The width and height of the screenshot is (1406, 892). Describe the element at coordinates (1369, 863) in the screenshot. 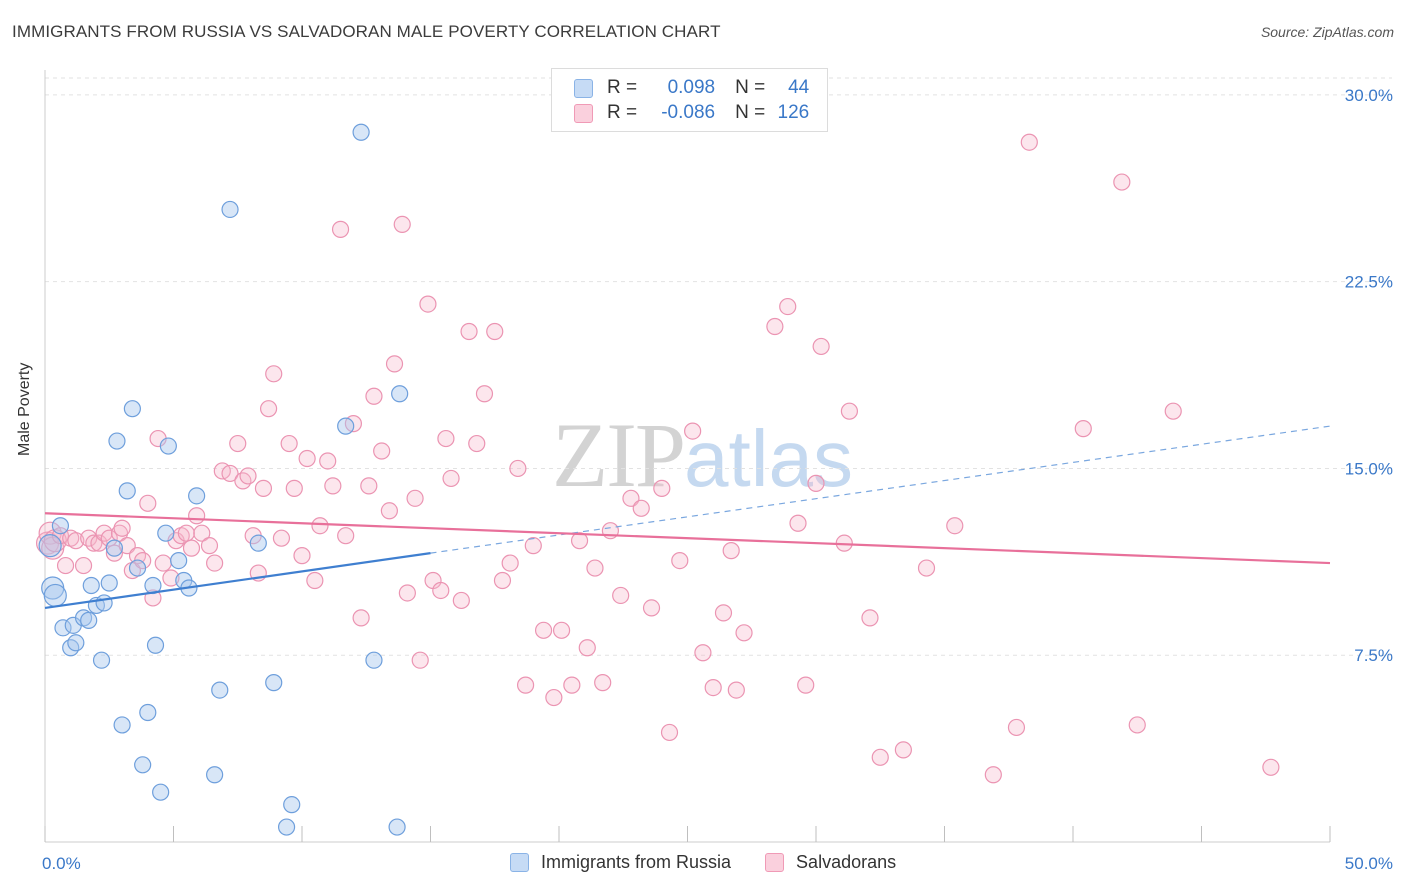

I see `x-tick-label: 50.0%` at that location.